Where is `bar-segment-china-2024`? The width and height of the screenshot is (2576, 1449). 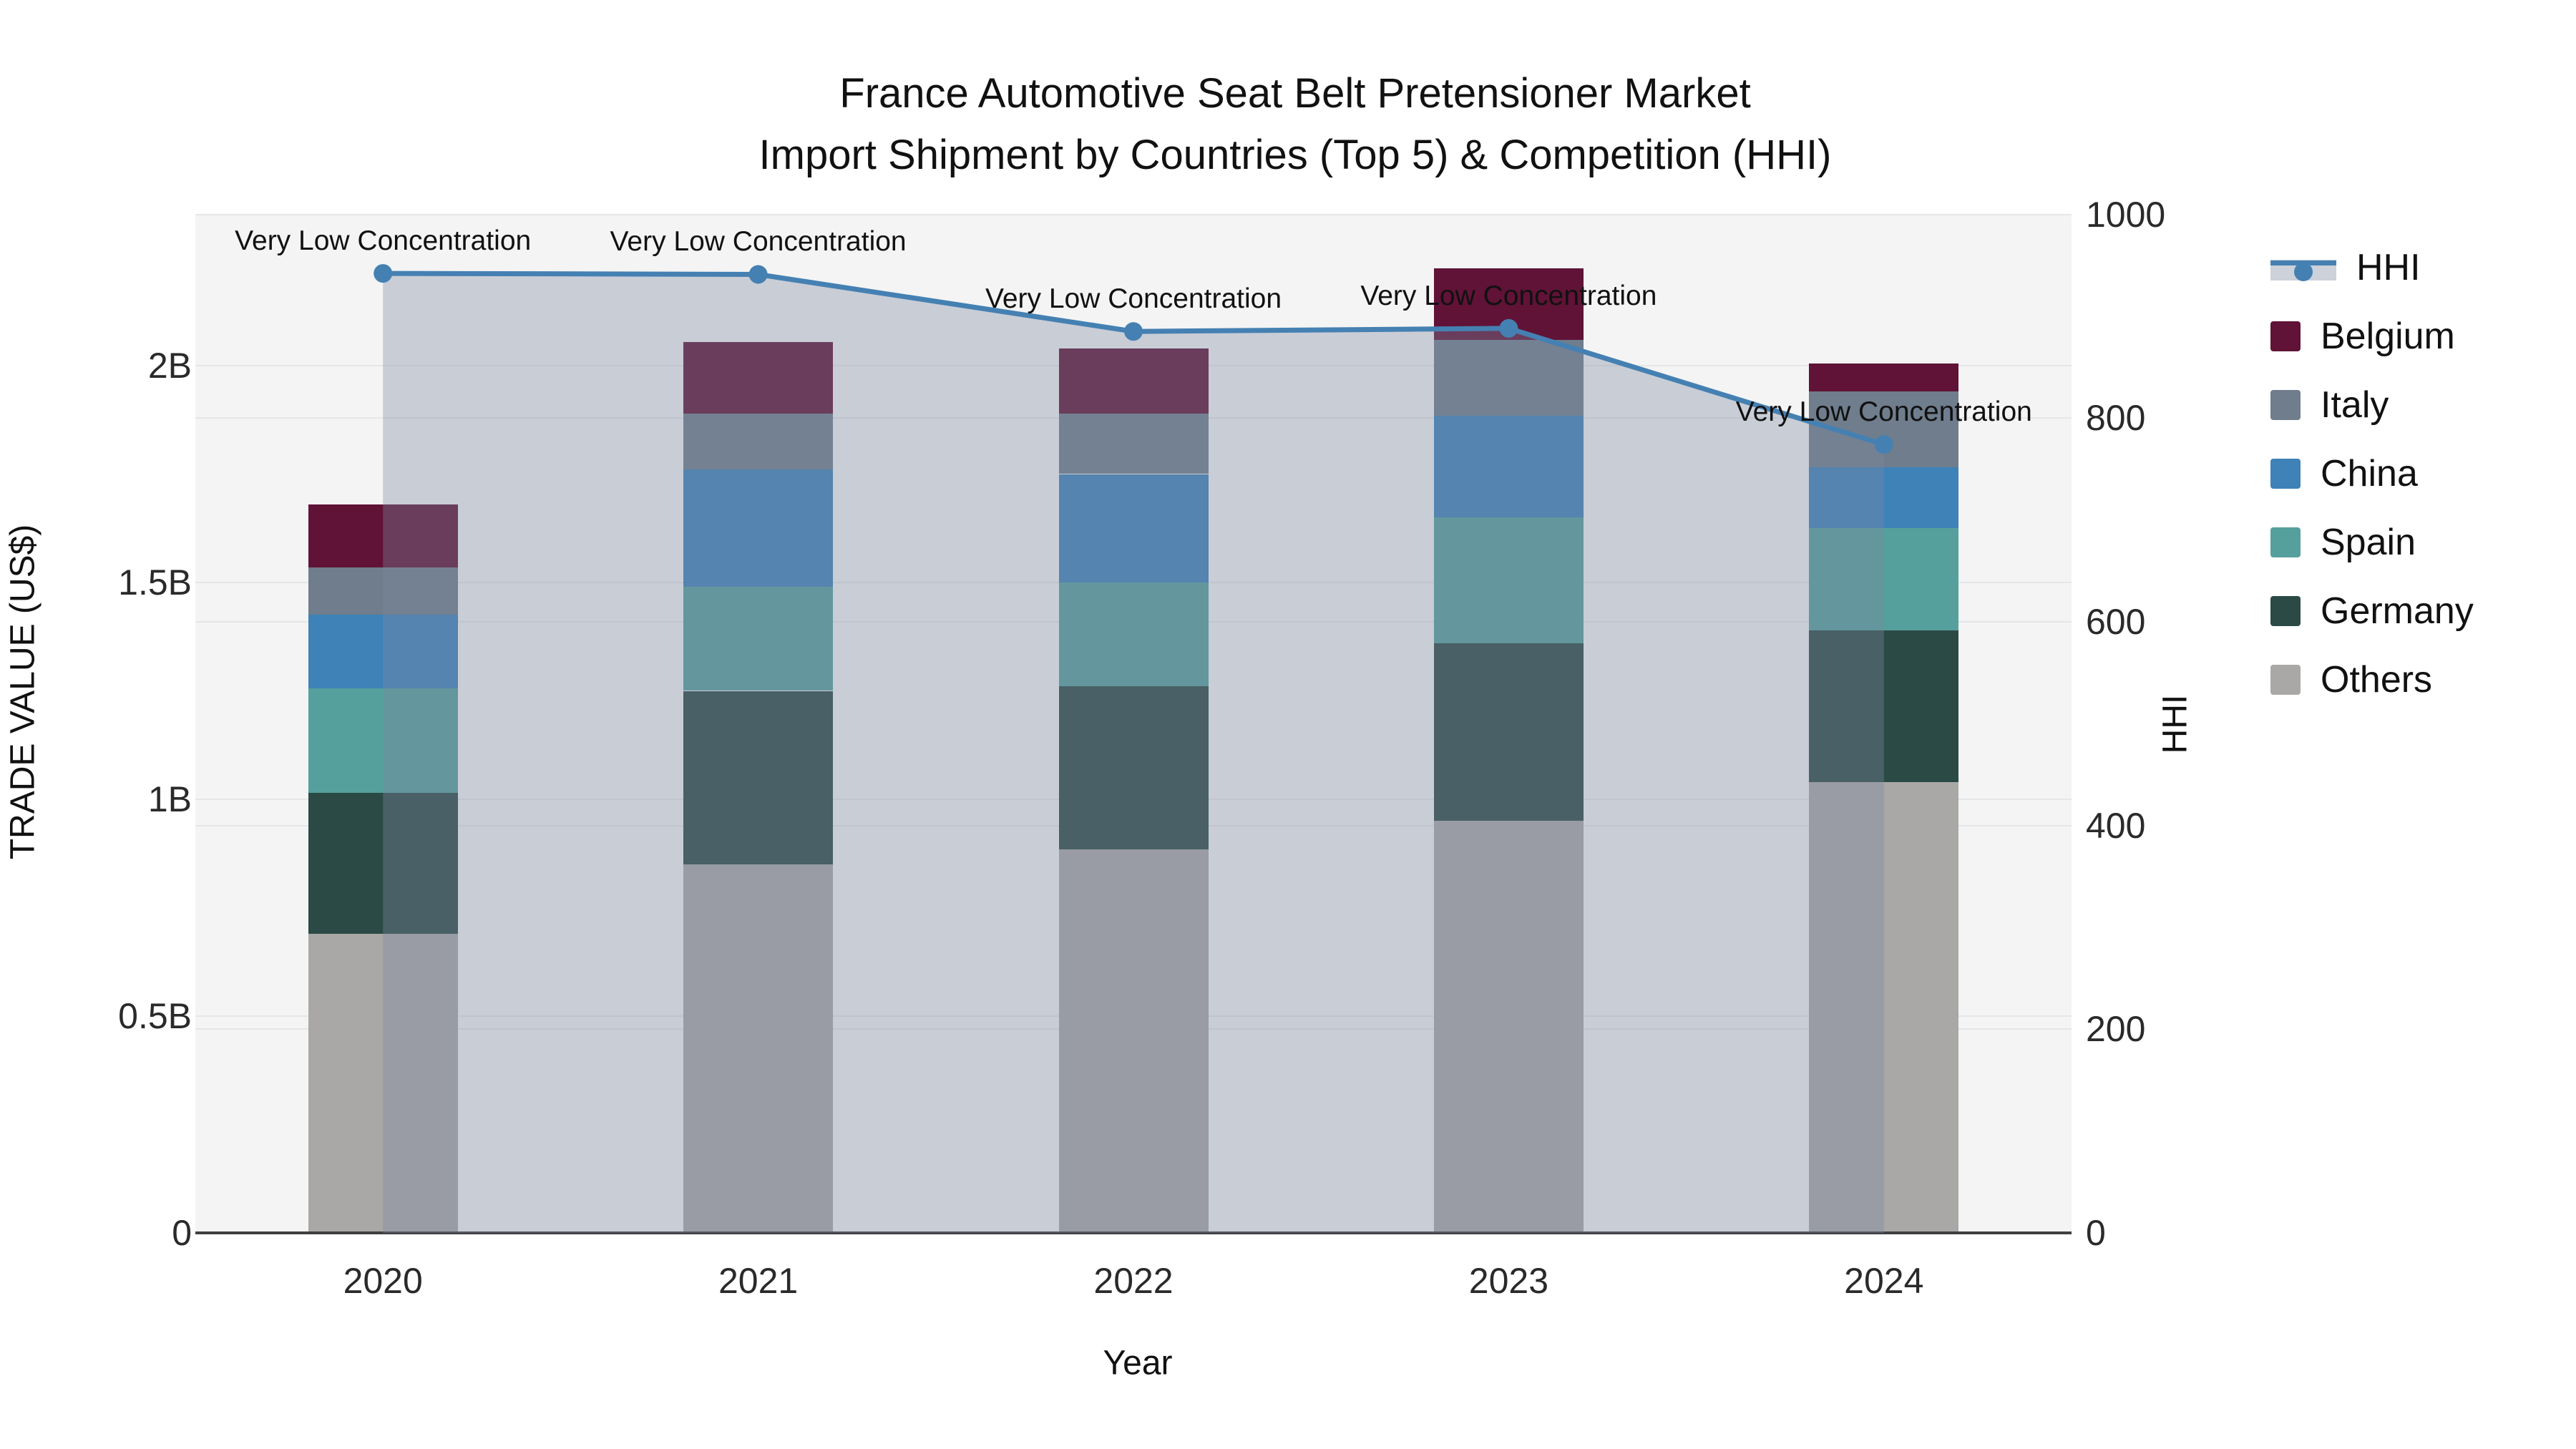 bar-segment-china-2024 is located at coordinates (1884, 498).